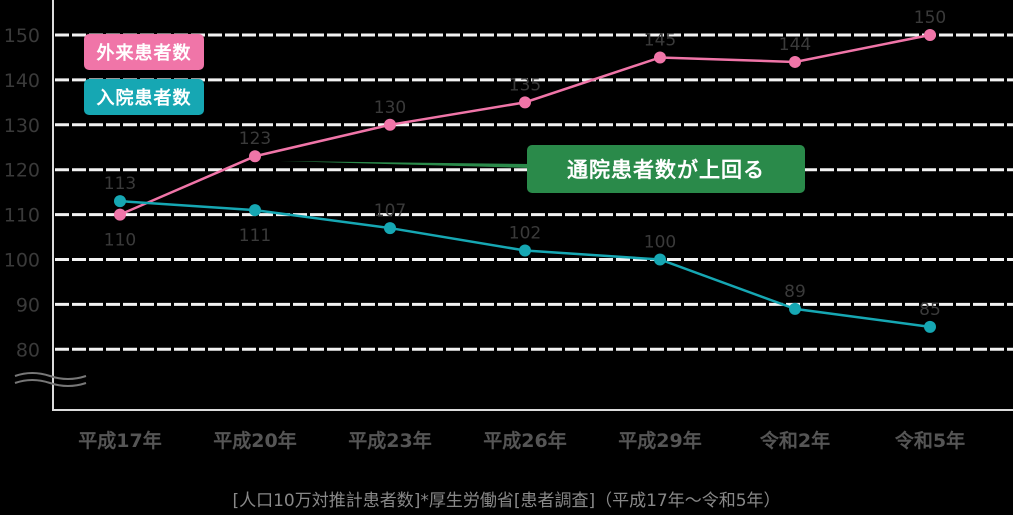 Image resolution: width=1013 pixels, height=515 pixels. What do you see at coordinates (525, 234) in the screenshot?
I see `data-label: 102` at bounding box center [525, 234].